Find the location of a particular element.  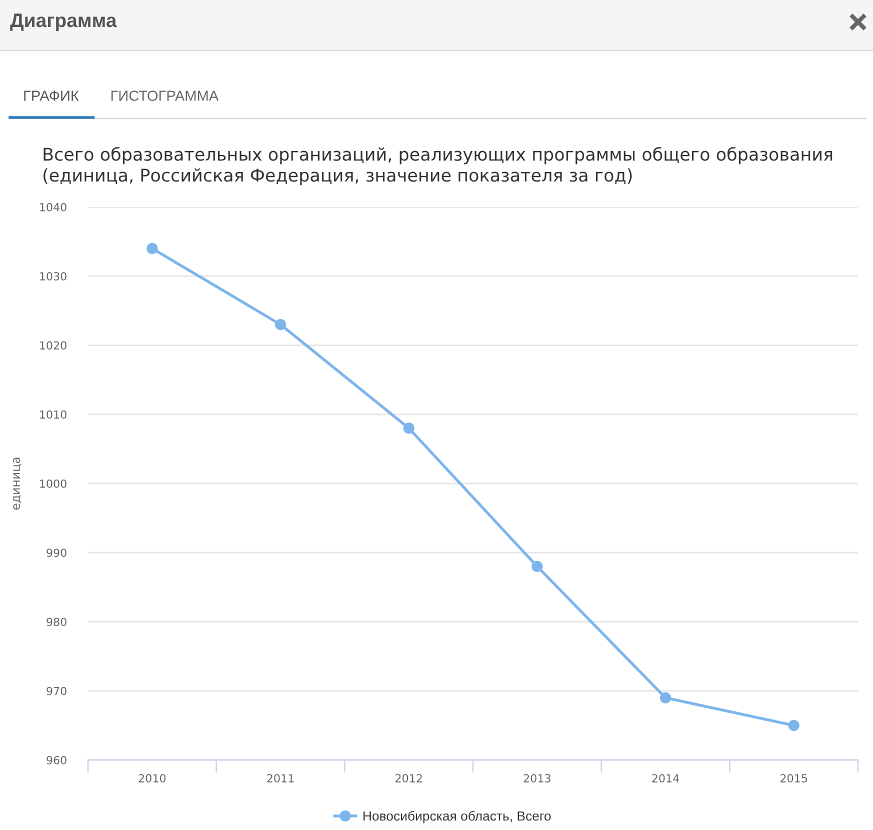

legend-label: Новосибирская область, Всего is located at coordinates (457, 817).